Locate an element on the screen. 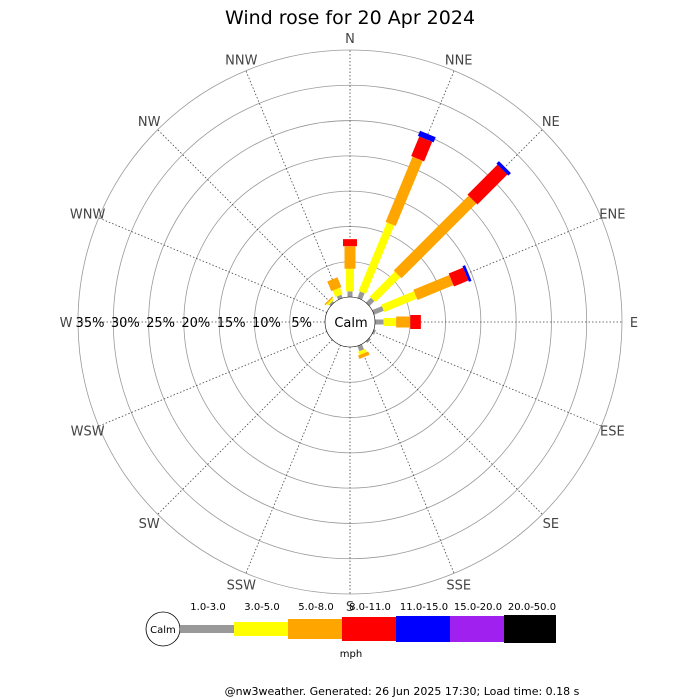 The height and width of the screenshot is (700, 700). wind-bars is located at coordinates (417, 244).